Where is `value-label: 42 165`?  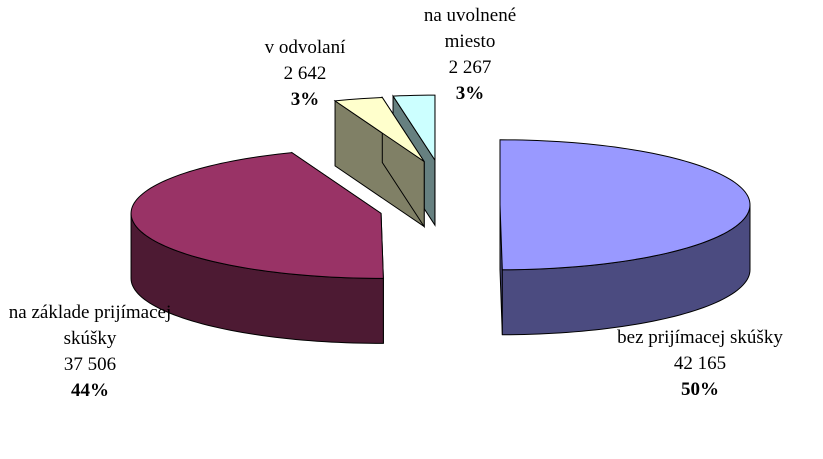 value-label: 42 165 is located at coordinates (700, 363).